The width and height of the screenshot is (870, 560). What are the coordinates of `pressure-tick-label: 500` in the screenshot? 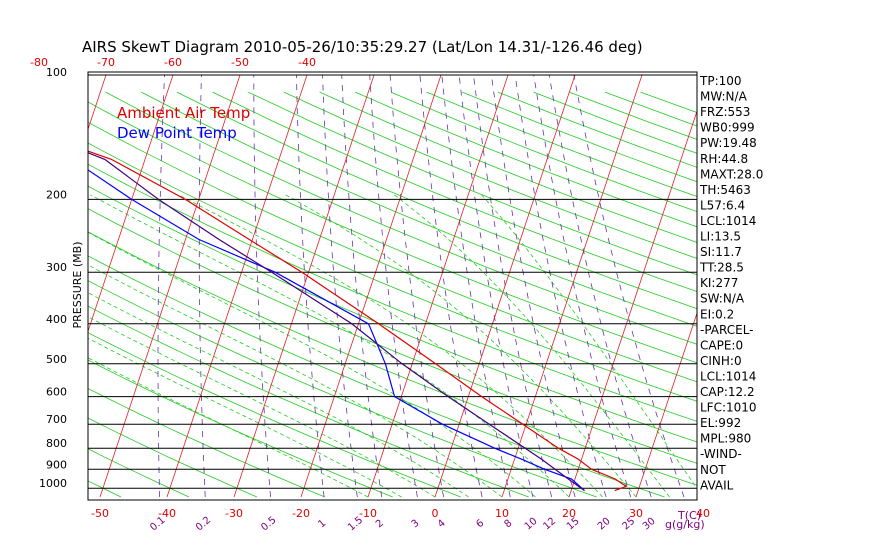 It's located at (56, 359).